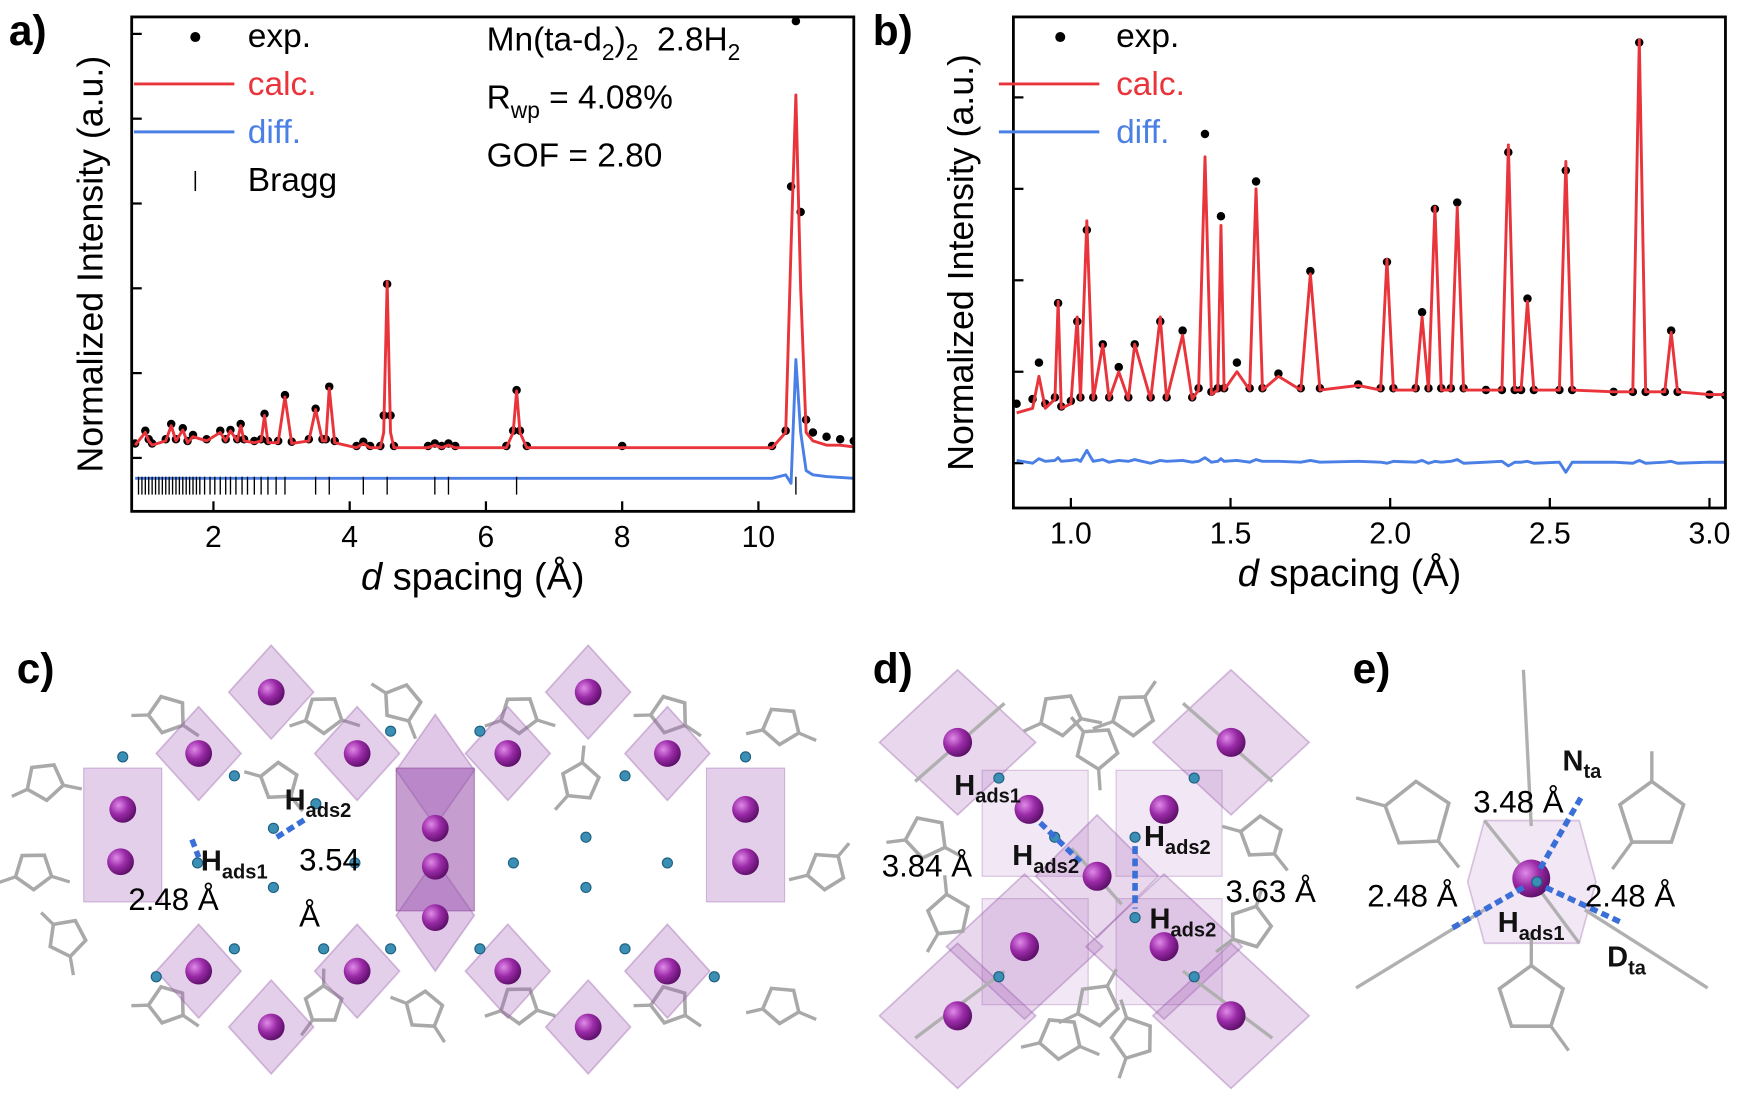  What do you see at coordinates (1710, 534) in the screenshot?
I see `x-tick-label: 3.0` at bounding box center [1710, 534].